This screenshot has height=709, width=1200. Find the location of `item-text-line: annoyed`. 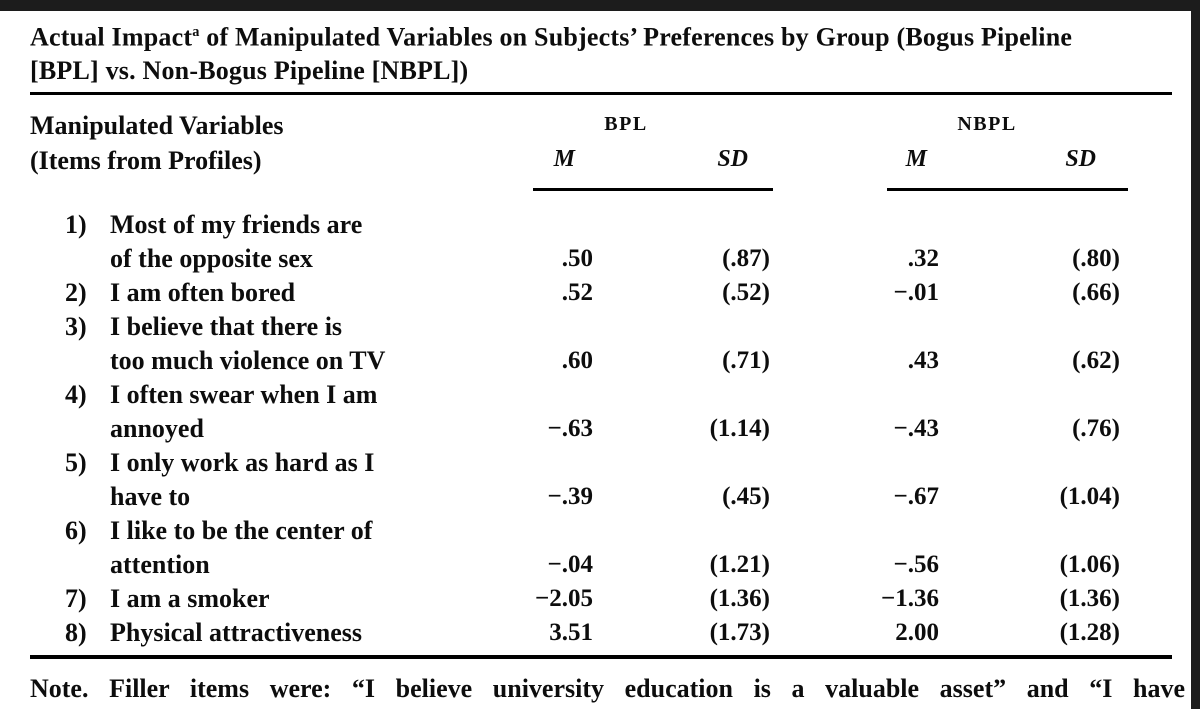

item-text-line: annoyed is located at coordinates (157, 428).